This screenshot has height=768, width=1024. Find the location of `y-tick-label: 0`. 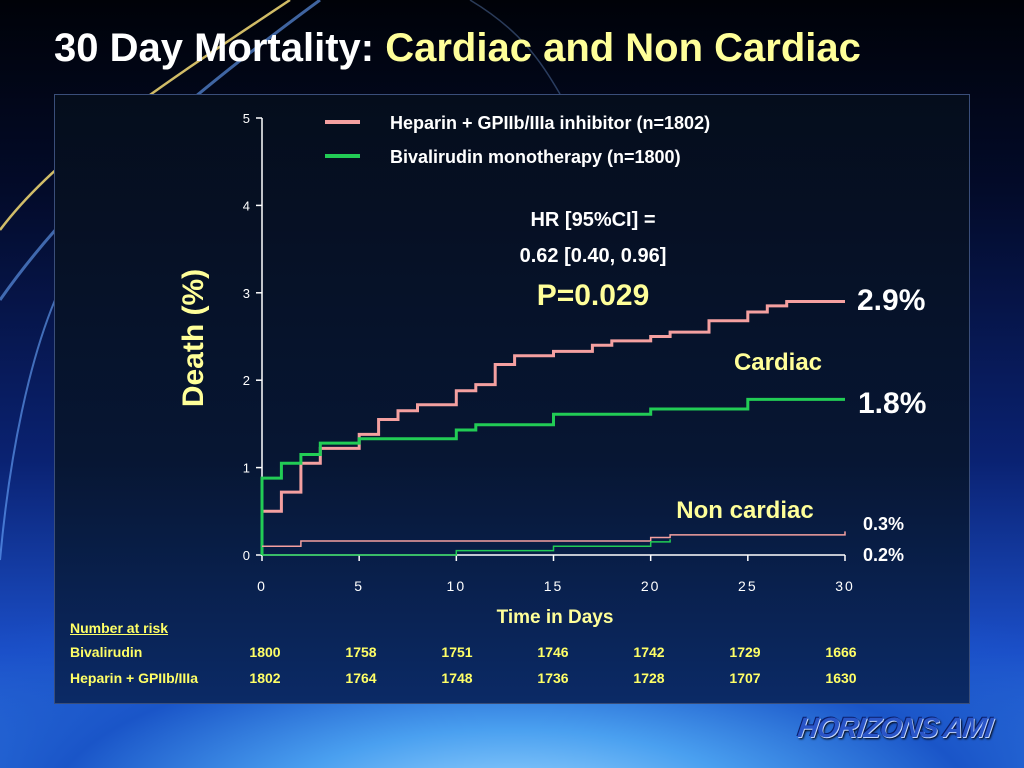

y-tick-label: 0 is located at coordinates (246, 555).